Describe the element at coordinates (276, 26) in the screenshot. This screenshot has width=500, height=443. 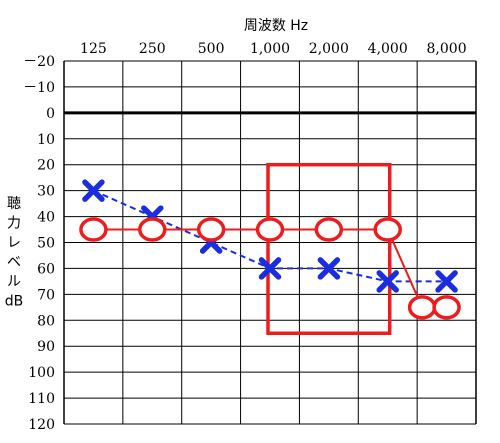
I see `x-axis-title: 周波数 Hz` at that location.